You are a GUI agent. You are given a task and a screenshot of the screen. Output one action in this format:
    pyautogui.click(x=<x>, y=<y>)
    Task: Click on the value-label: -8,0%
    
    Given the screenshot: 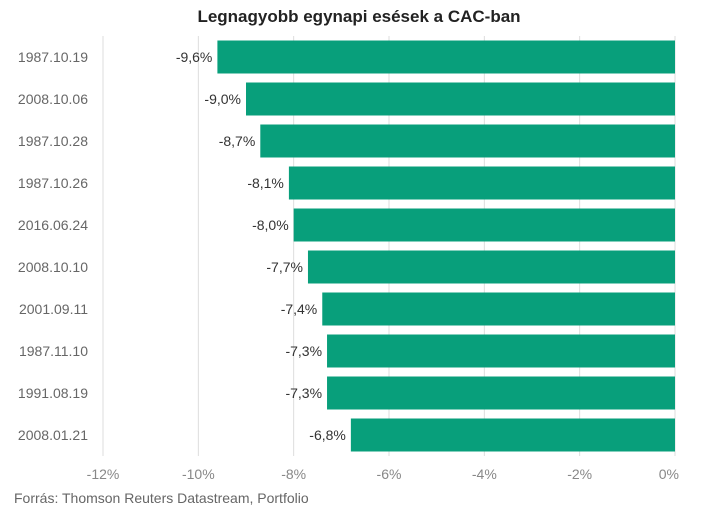 What is the action you would take?
    pyautogui.click(x=270, y=225)
    